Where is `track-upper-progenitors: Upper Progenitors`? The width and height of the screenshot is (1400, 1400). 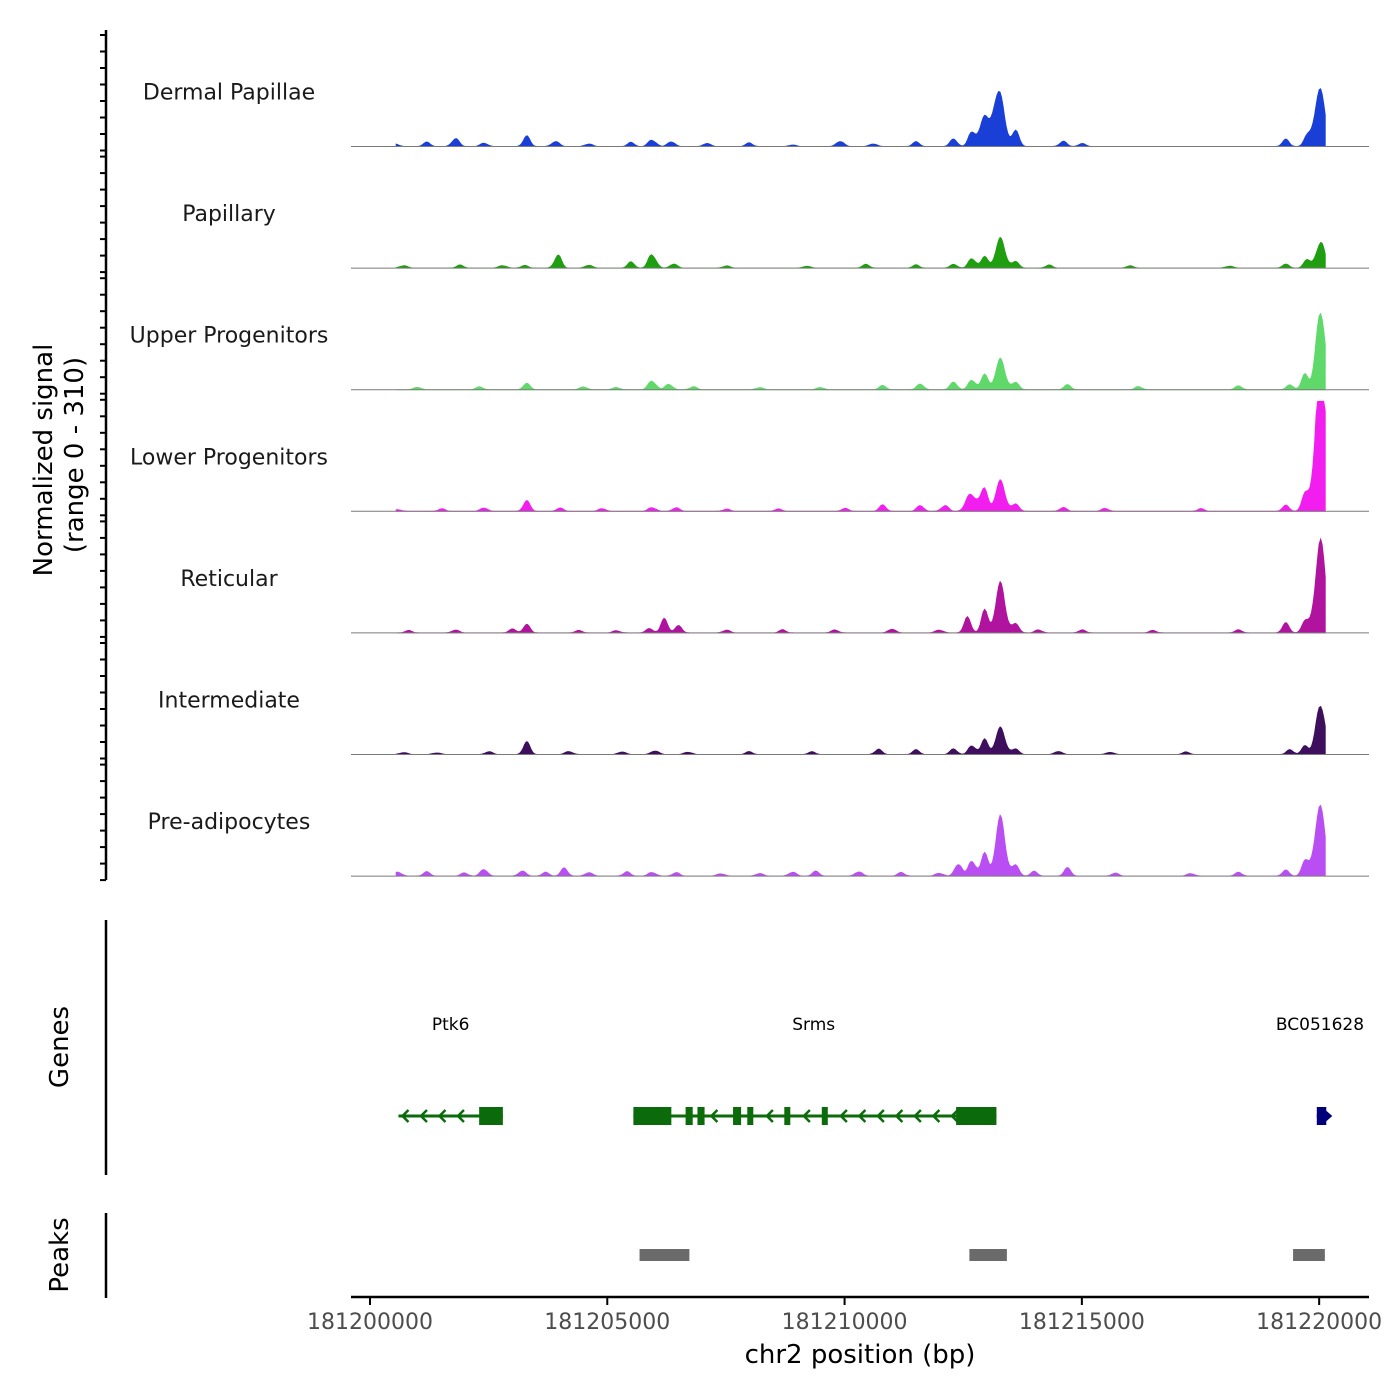
track-upper-progenitors: Upper Progenitors is located at coordinates (749, 351).